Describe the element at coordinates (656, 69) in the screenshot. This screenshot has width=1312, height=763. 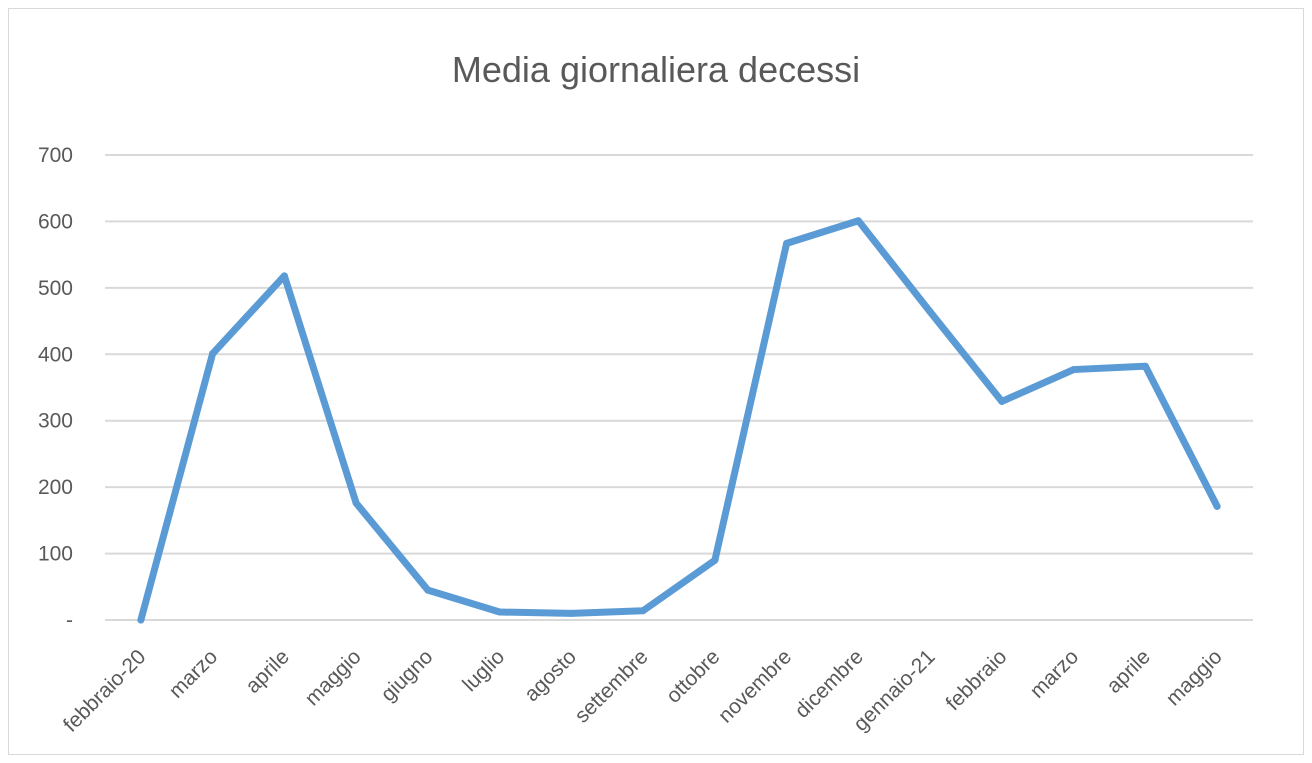
I see `chart-title: Media giornaliera decessi` at that location.